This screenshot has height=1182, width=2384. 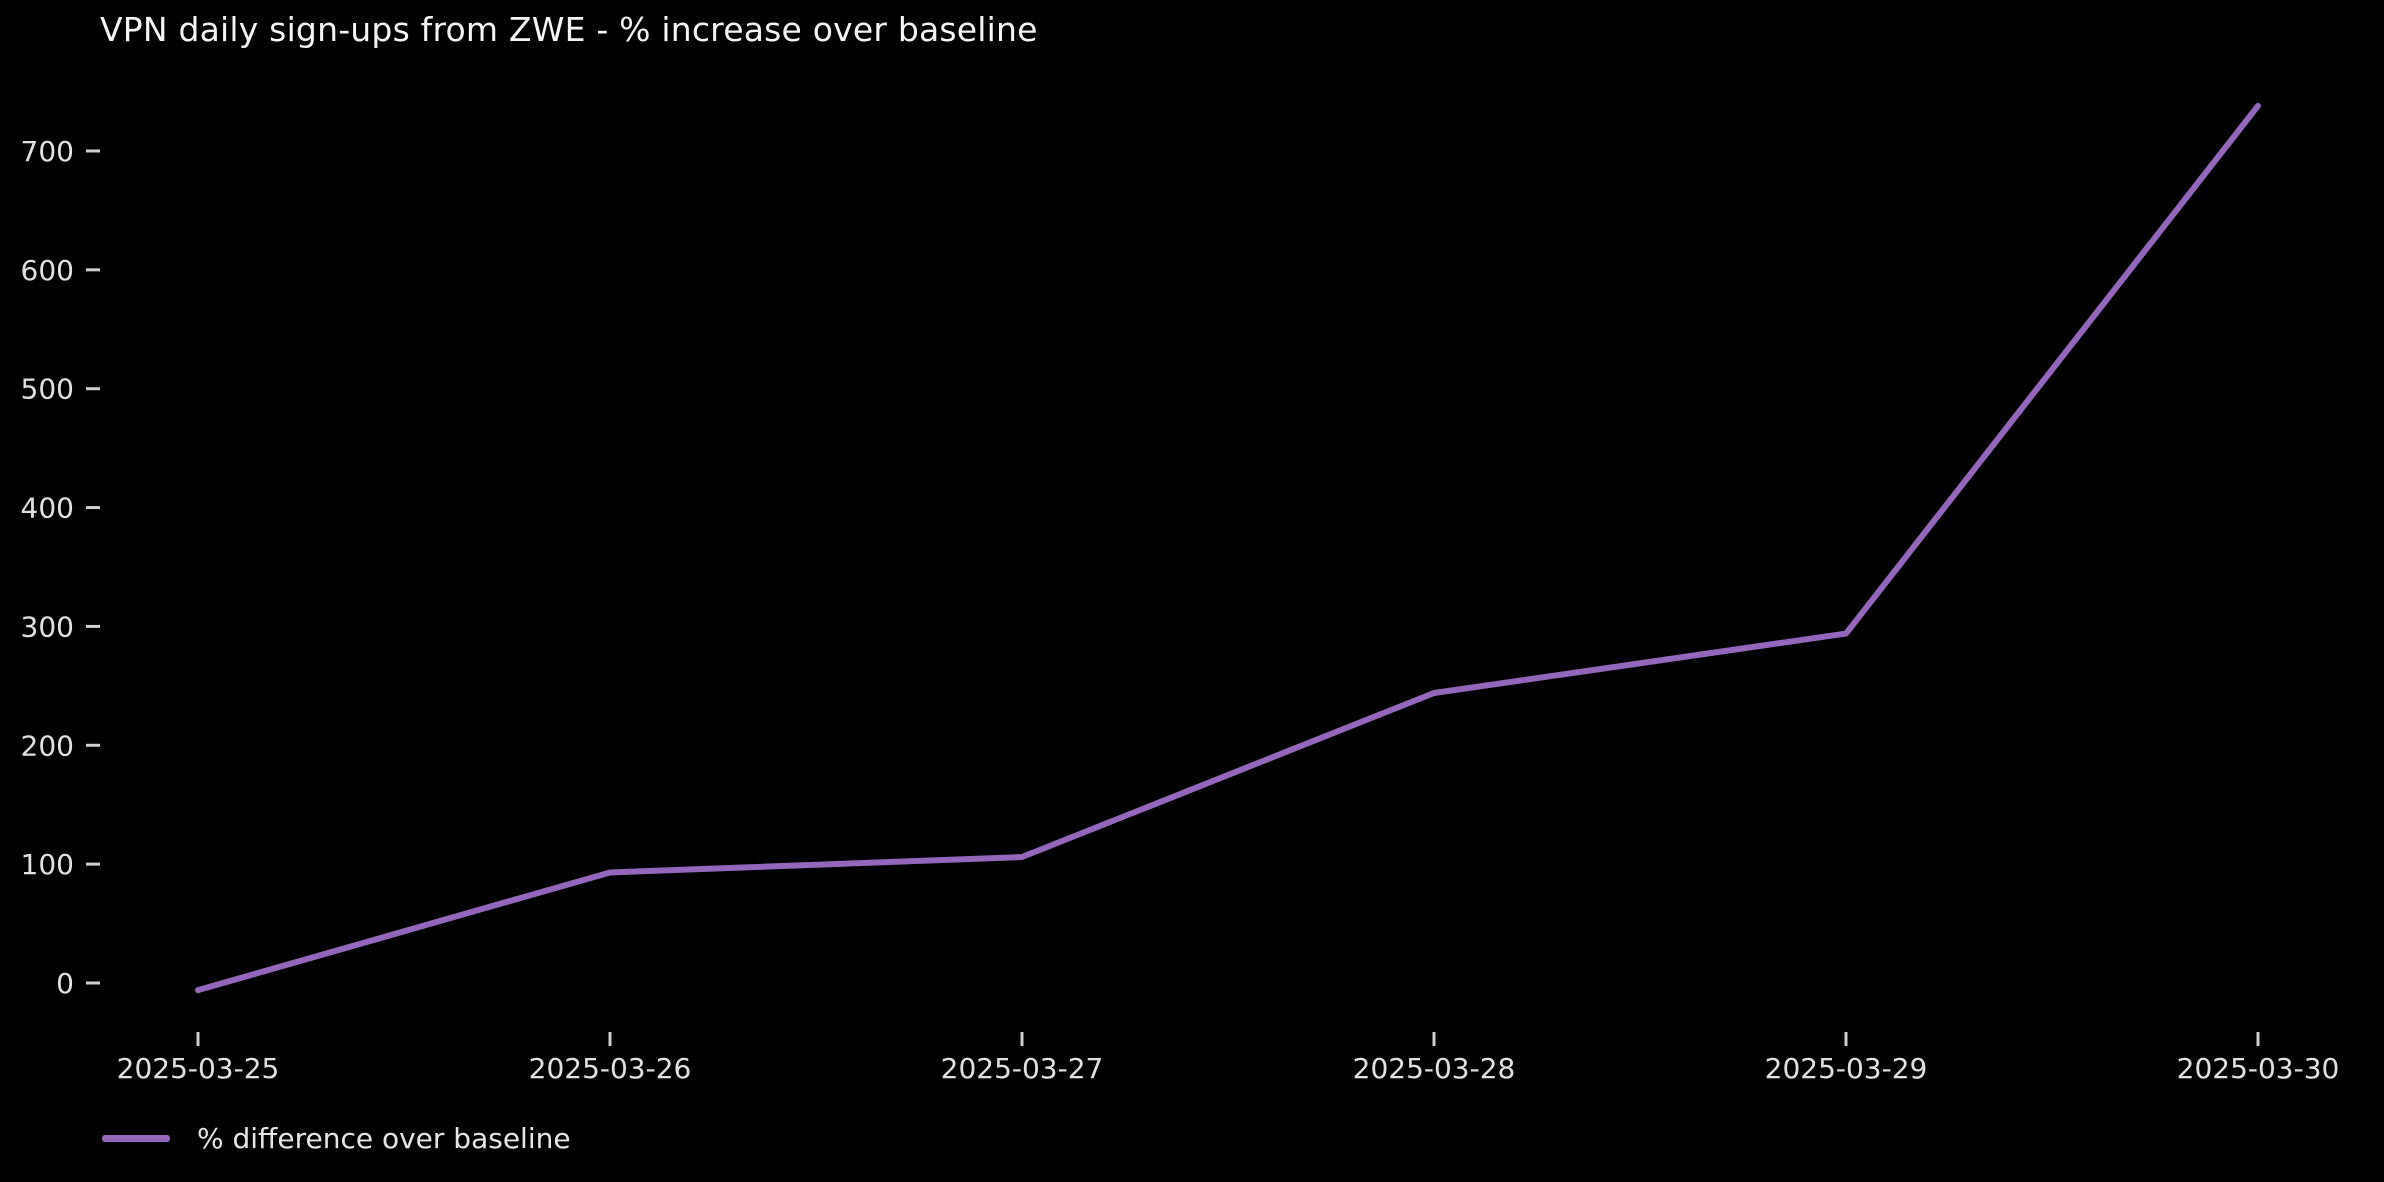 What do you see at coordinates (198, 1068) in the screenshot?
I see `x-tick-label: 2025-03-25` at bounding box center [198, 1068].